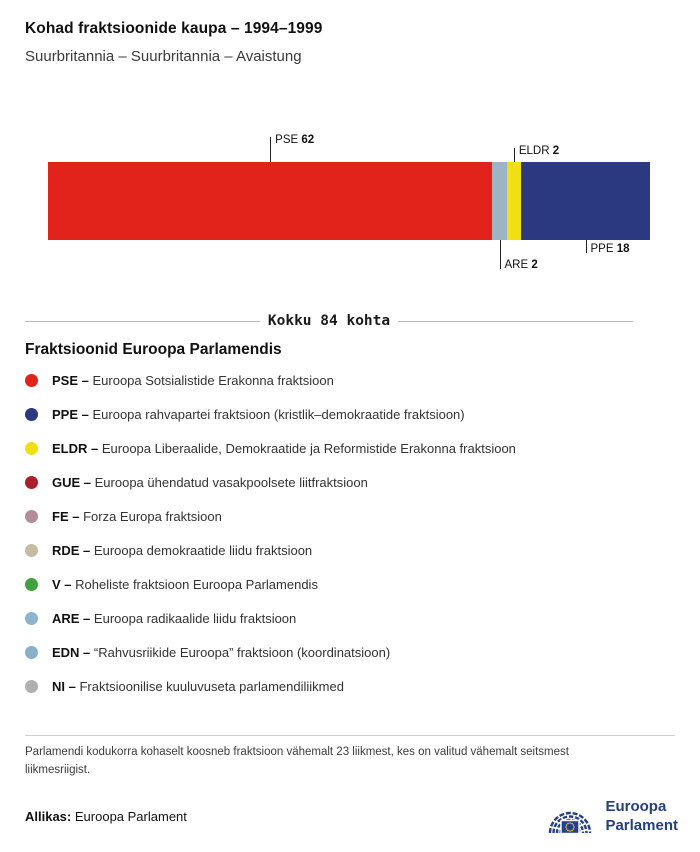 Image resolution: width=700 pixels, height=852 pixels. I want to click on total-row: Kokku 84 kohta, so click(329, 321).